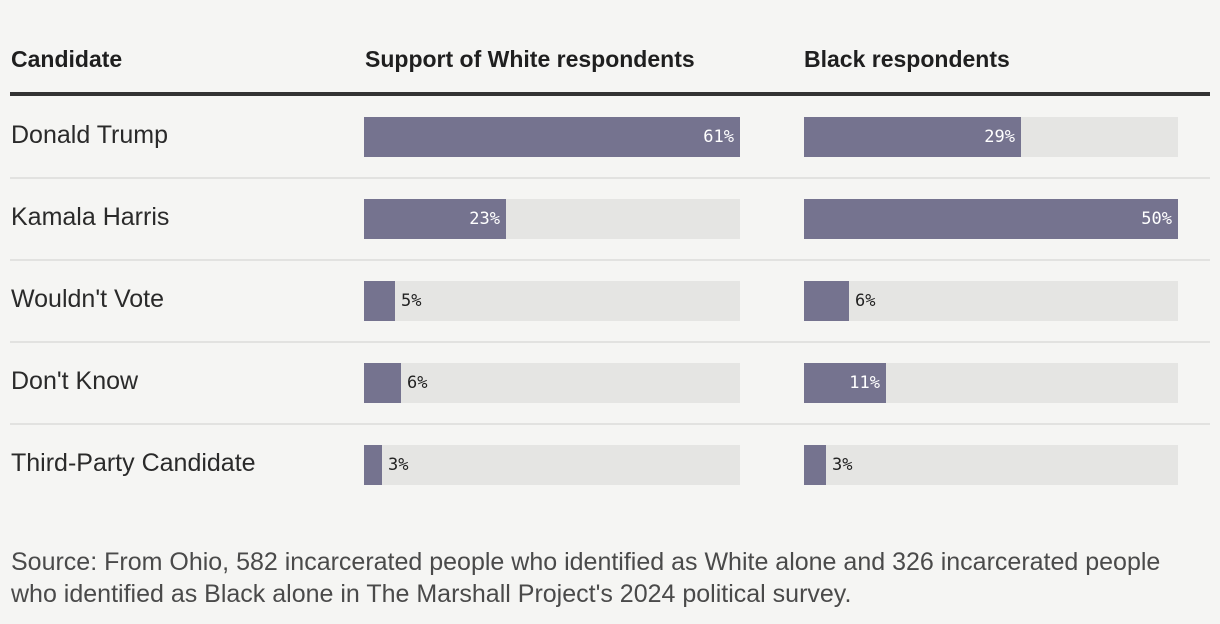 The image size is (1220, 624). I want to click on row-label: Wouldn't Vote, so click(88, 299).